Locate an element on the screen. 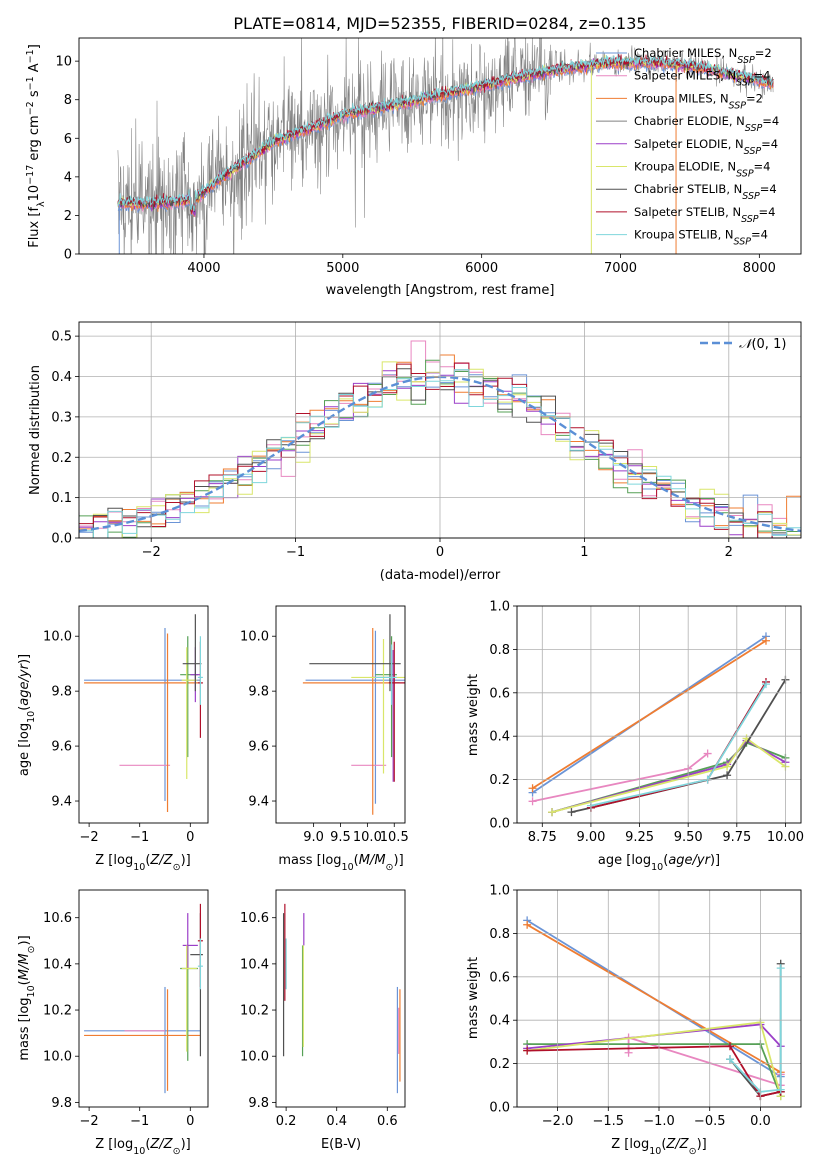  x-axis-label: mass [log10(M/M⊙)] is located at coordinates (340, 863).